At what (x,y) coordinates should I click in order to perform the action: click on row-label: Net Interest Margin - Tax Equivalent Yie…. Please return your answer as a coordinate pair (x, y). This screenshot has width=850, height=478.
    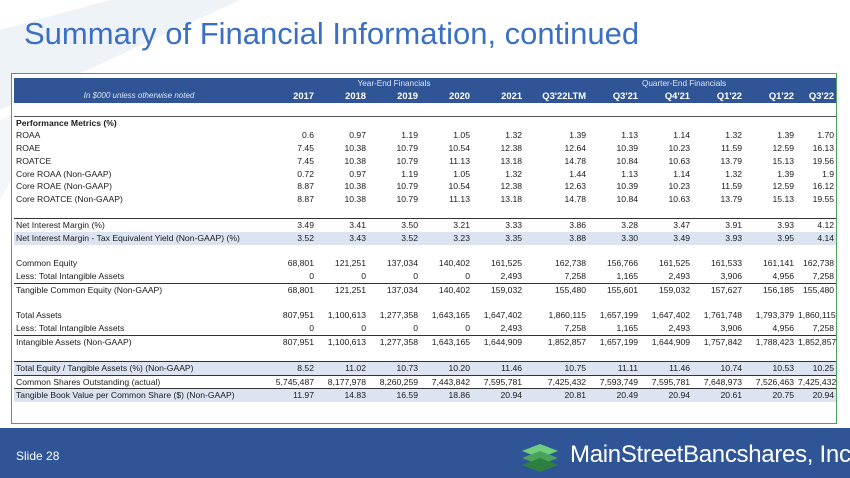
    Looking at the image, I should click on (139, 238).